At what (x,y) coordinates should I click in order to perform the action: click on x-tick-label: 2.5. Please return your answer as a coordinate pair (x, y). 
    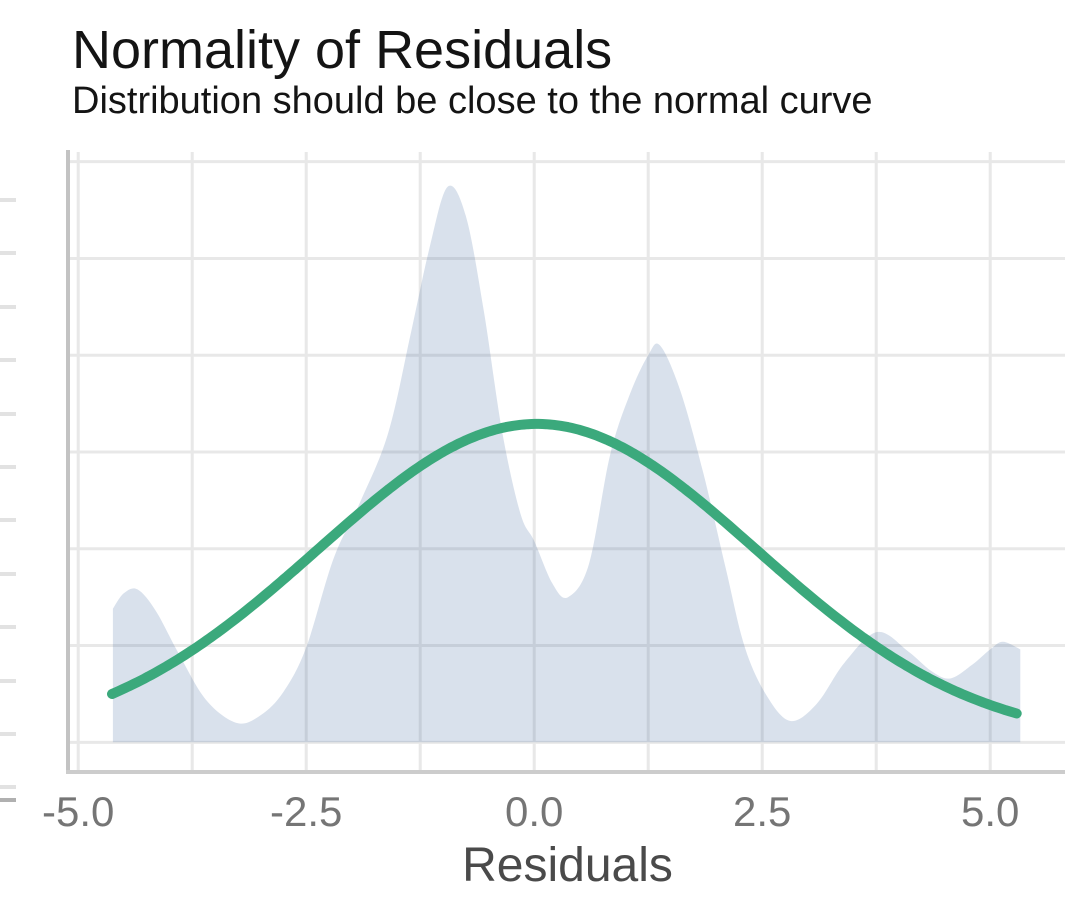
    Looking at the image, I should click on (762, 811).